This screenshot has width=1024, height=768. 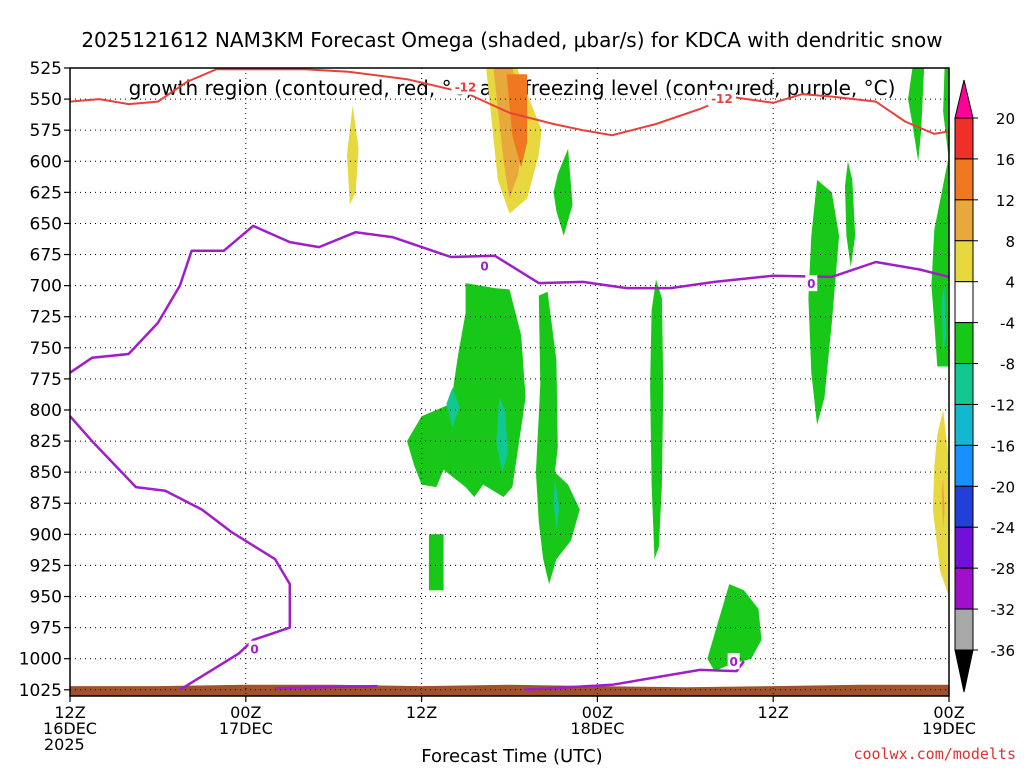 What do you see at coordinates (949, 728) in the screenshot?
I see `x-tick-label: 19DEC` at bounding box center [949, 728].